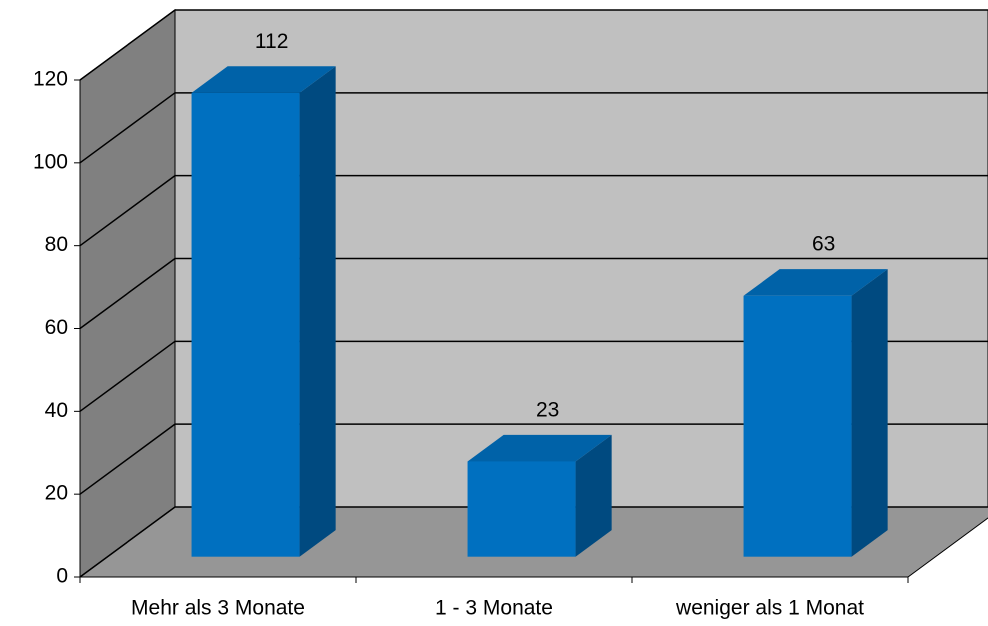 The width and height of the screenshot is (988, 626). Describe the element at coordinates (50, 161) in the screenshot. I see `y-tick-label: 100` at that location.